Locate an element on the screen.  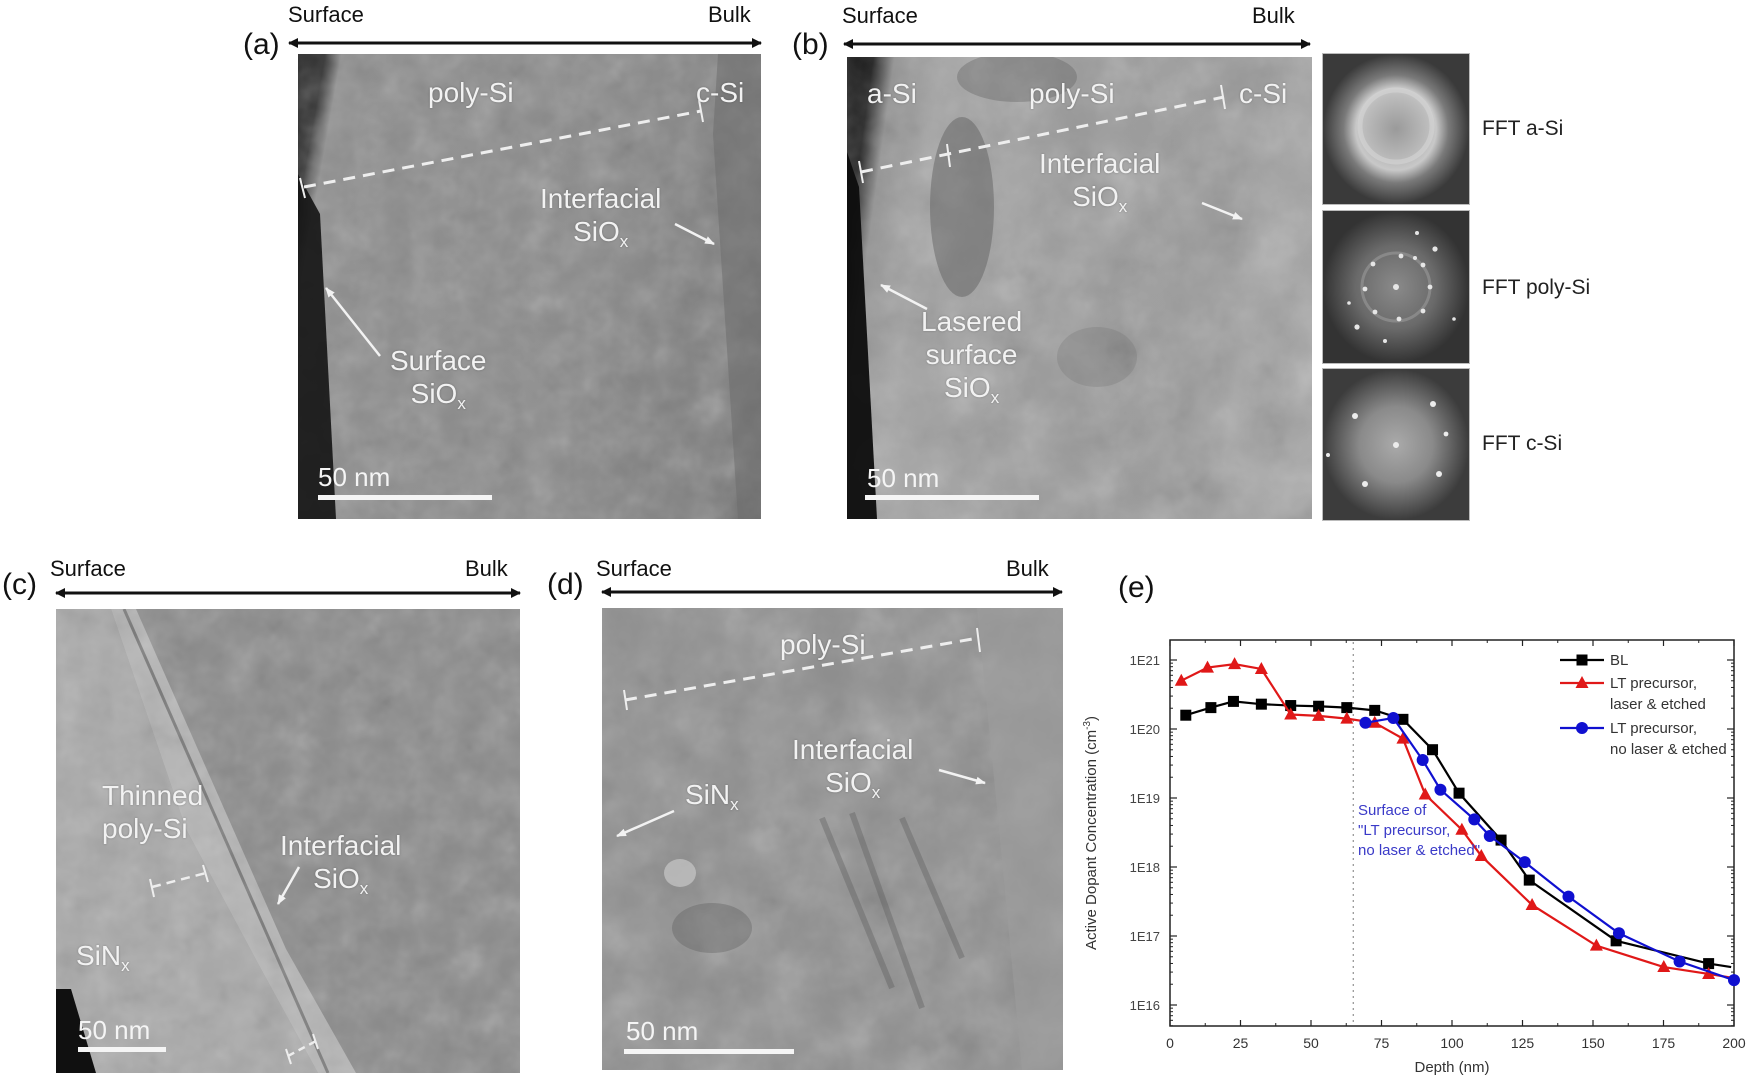
panel-a-surface-arrow is located at coordinates (353, 322).